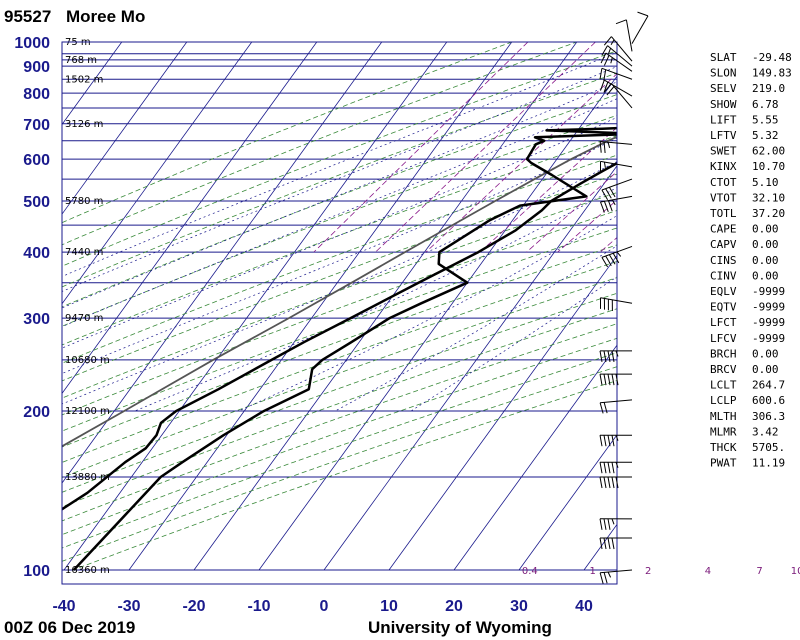 This screenshot has height=640, width=800. Describe the element at coordinates (530, 571) in the screenshot. I see `mixing-ratio-label: 0.4` at that location.